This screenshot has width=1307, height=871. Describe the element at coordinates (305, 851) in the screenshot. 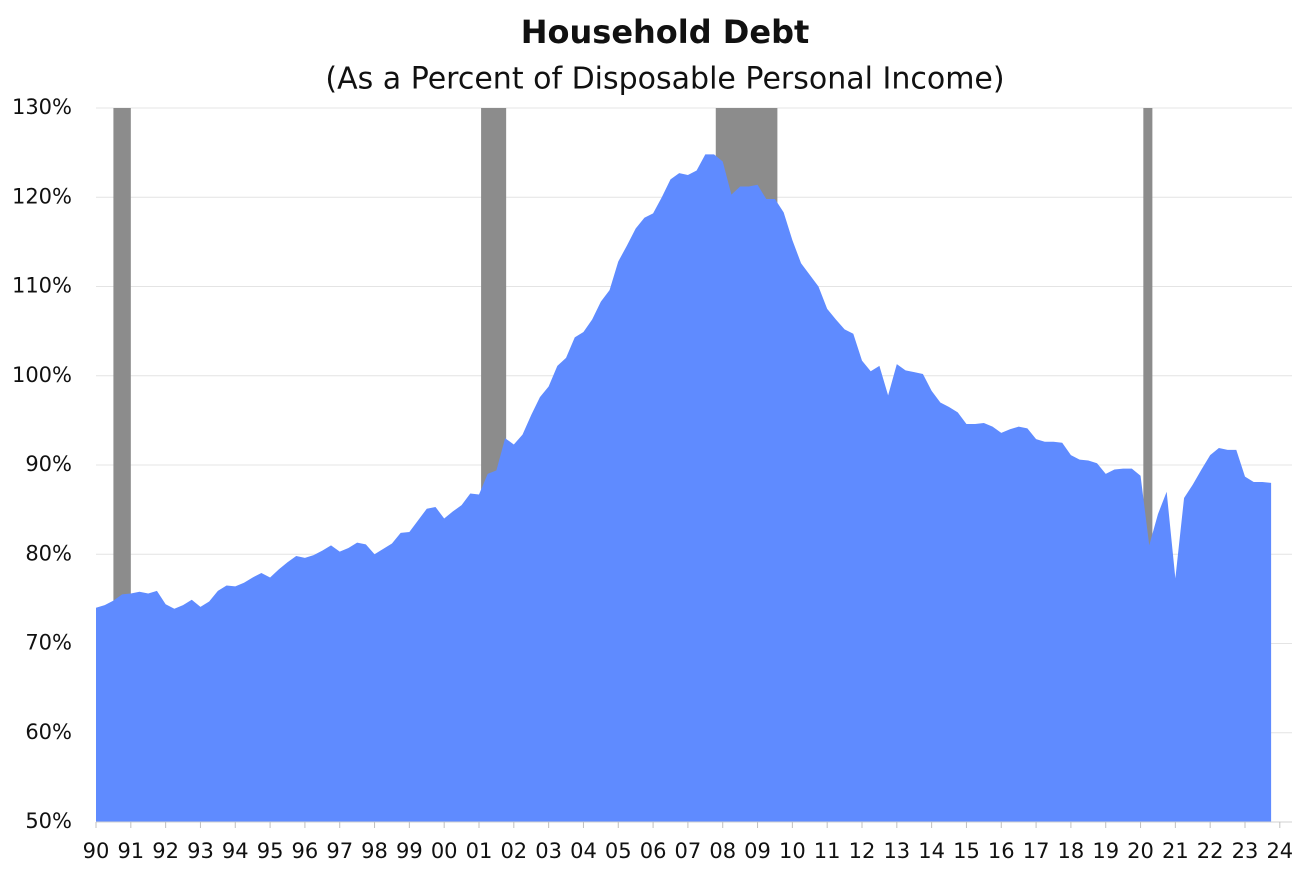

I see `x-tick-label: 96` at that location.